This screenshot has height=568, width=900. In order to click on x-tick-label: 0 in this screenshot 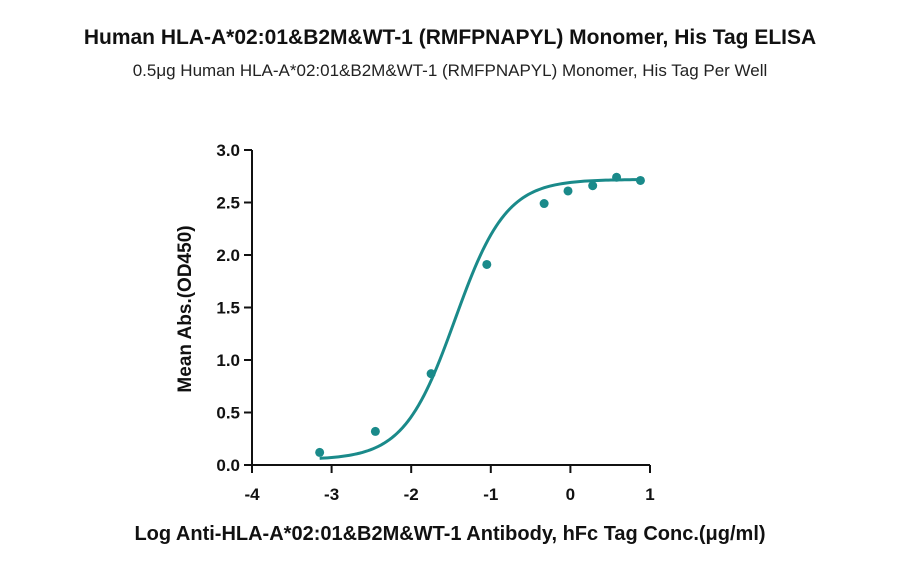, I will do `click(570, 494)`.